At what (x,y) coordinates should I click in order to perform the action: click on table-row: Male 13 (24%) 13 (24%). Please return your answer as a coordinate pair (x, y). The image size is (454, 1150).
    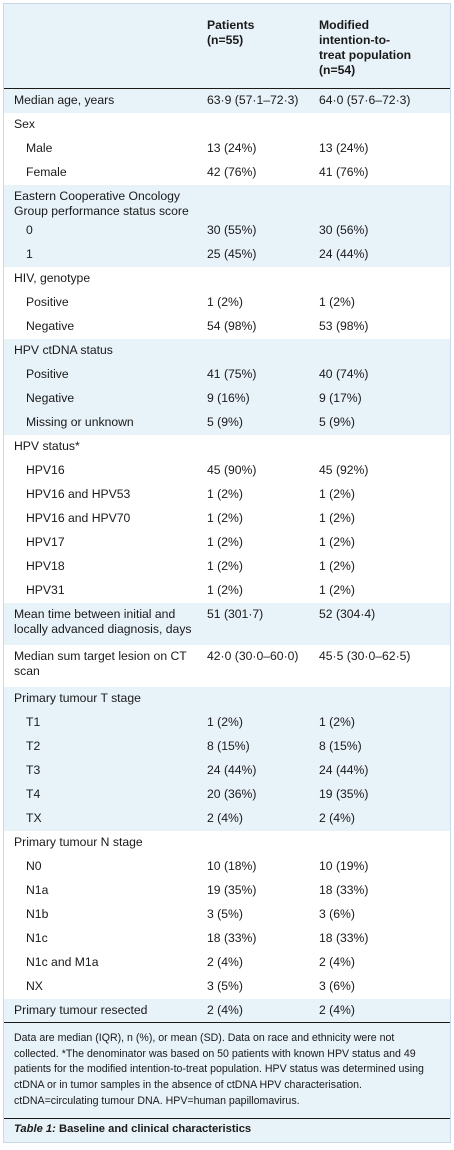
    Looking at the image, I should click on (227, 148).